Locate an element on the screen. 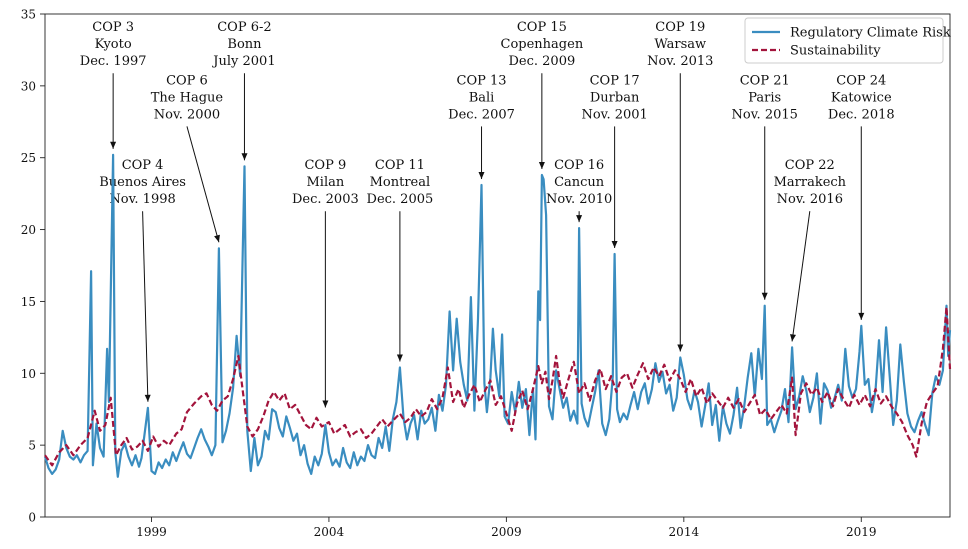 This screenshot has width=968, height=549. annotation-text: Buenos Aires is located at coordinates (142, 182).